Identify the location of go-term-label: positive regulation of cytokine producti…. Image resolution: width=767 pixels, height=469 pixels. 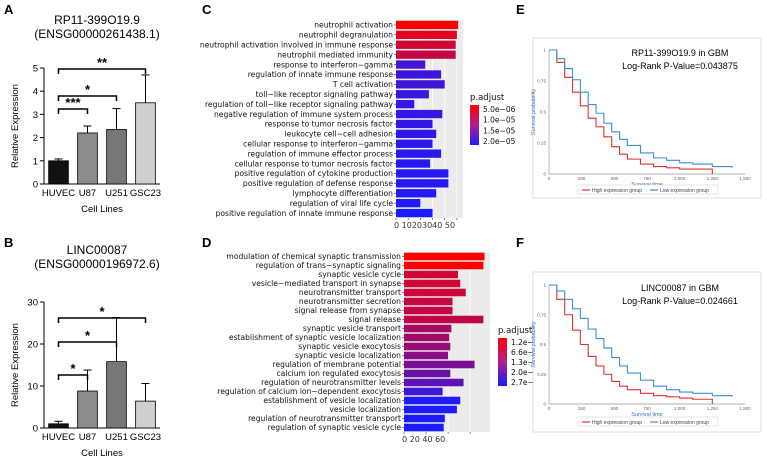
(314, 173).